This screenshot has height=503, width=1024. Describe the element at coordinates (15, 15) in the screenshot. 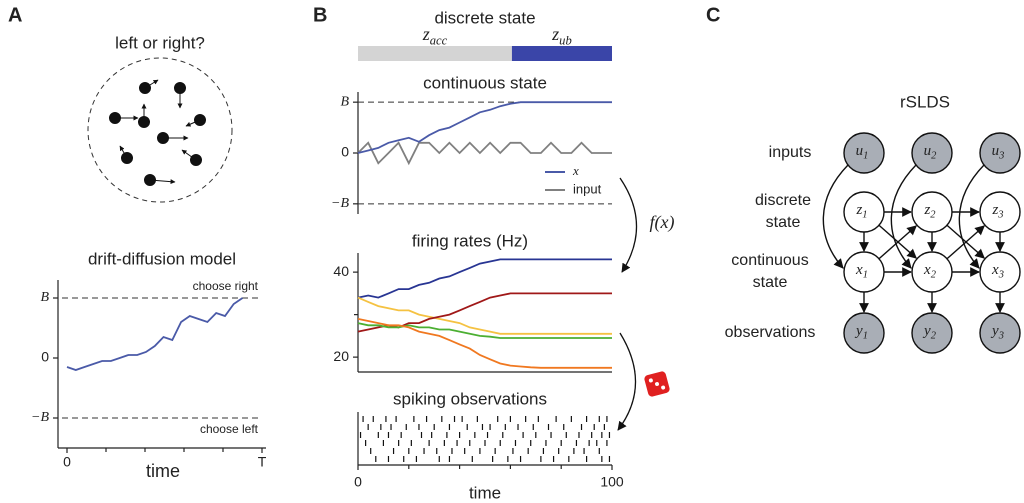

I see `panel-label: A` at that location.